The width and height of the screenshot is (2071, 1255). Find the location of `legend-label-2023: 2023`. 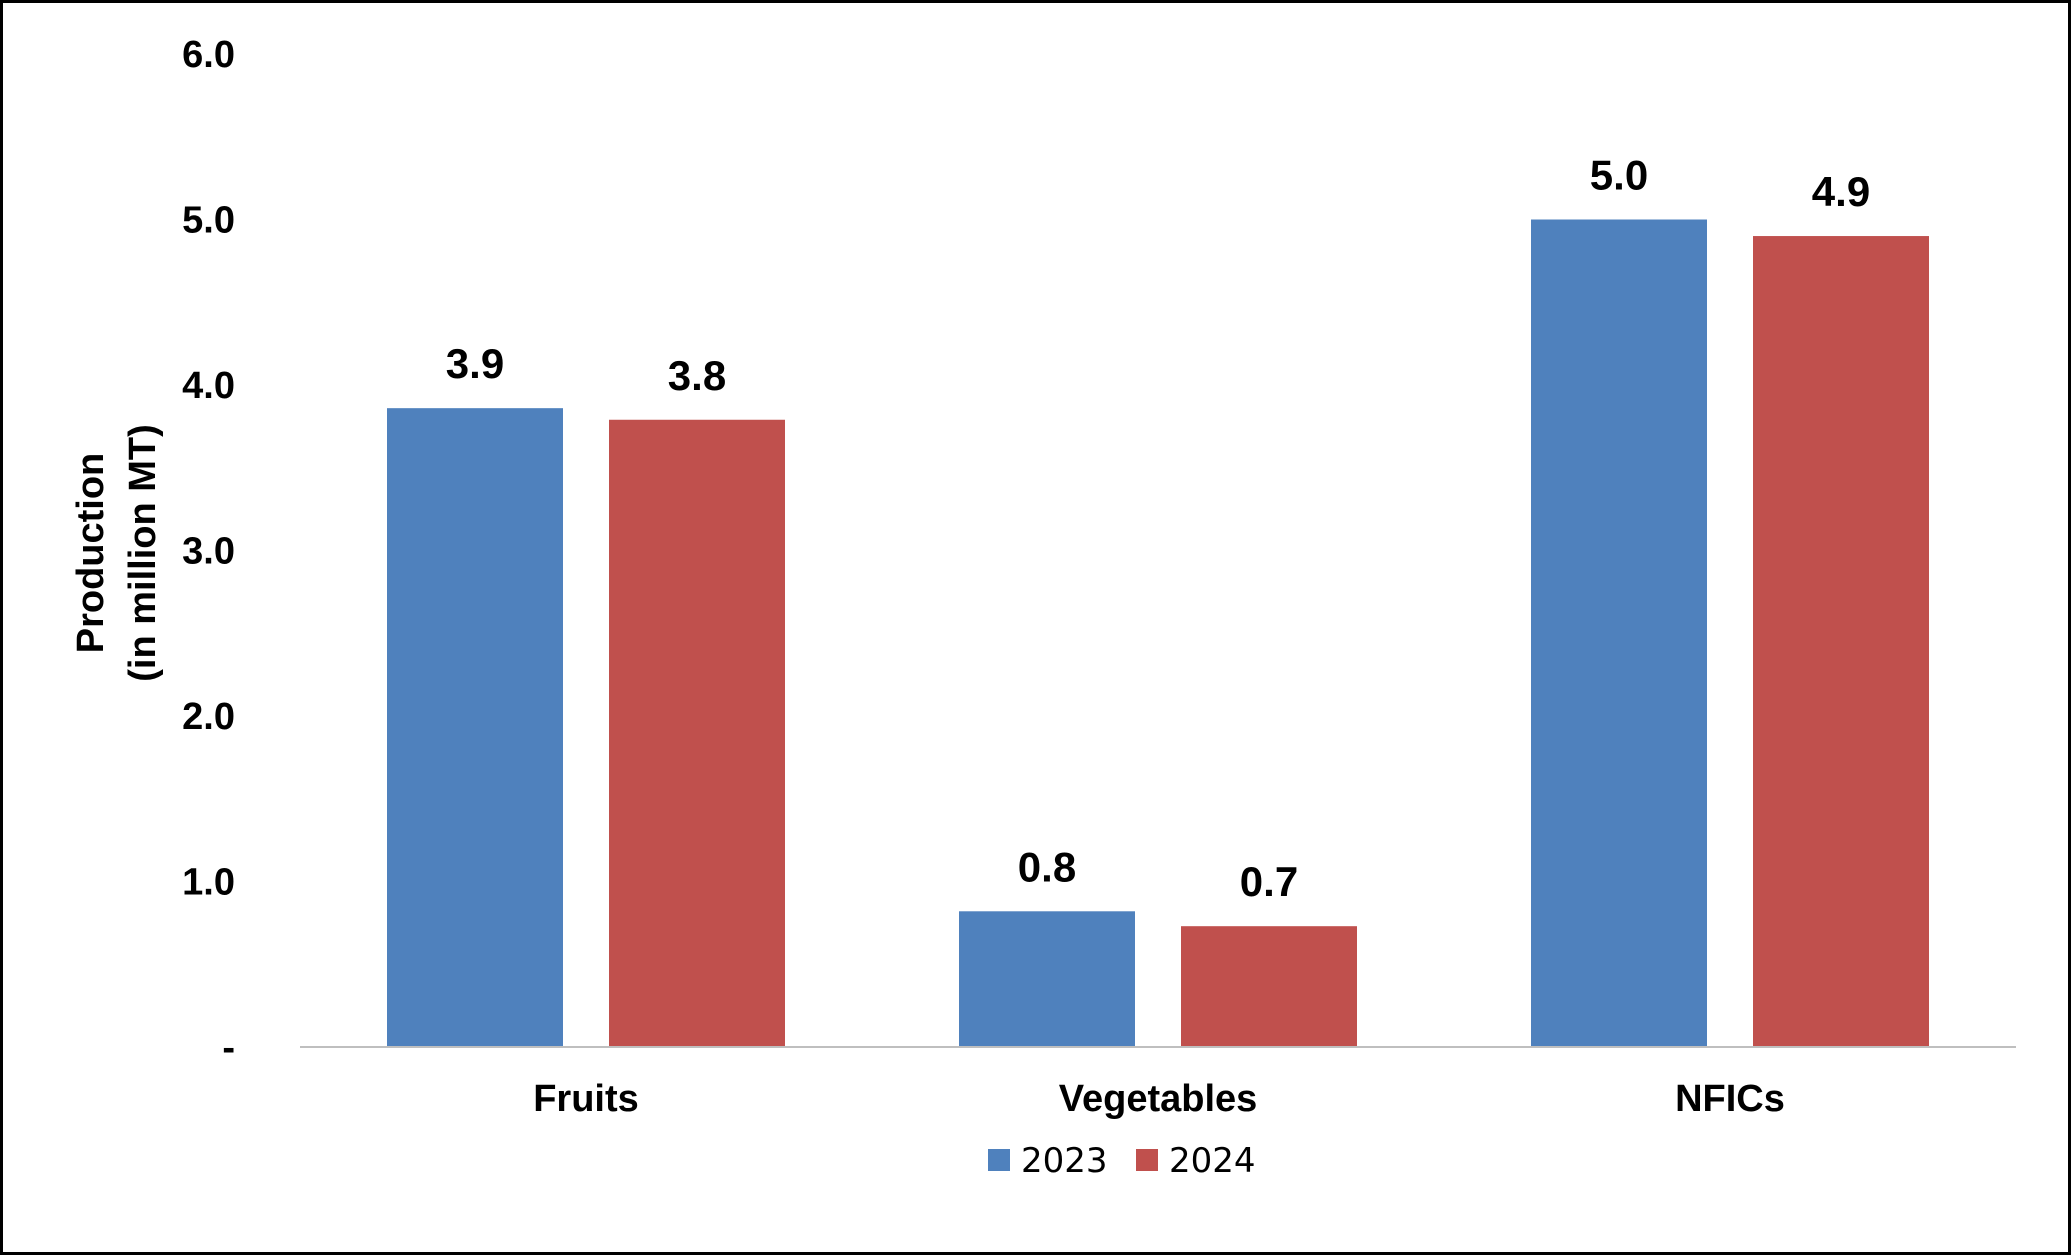

legend-label-2023: 2023 is located at coordinates (1064, 1161).